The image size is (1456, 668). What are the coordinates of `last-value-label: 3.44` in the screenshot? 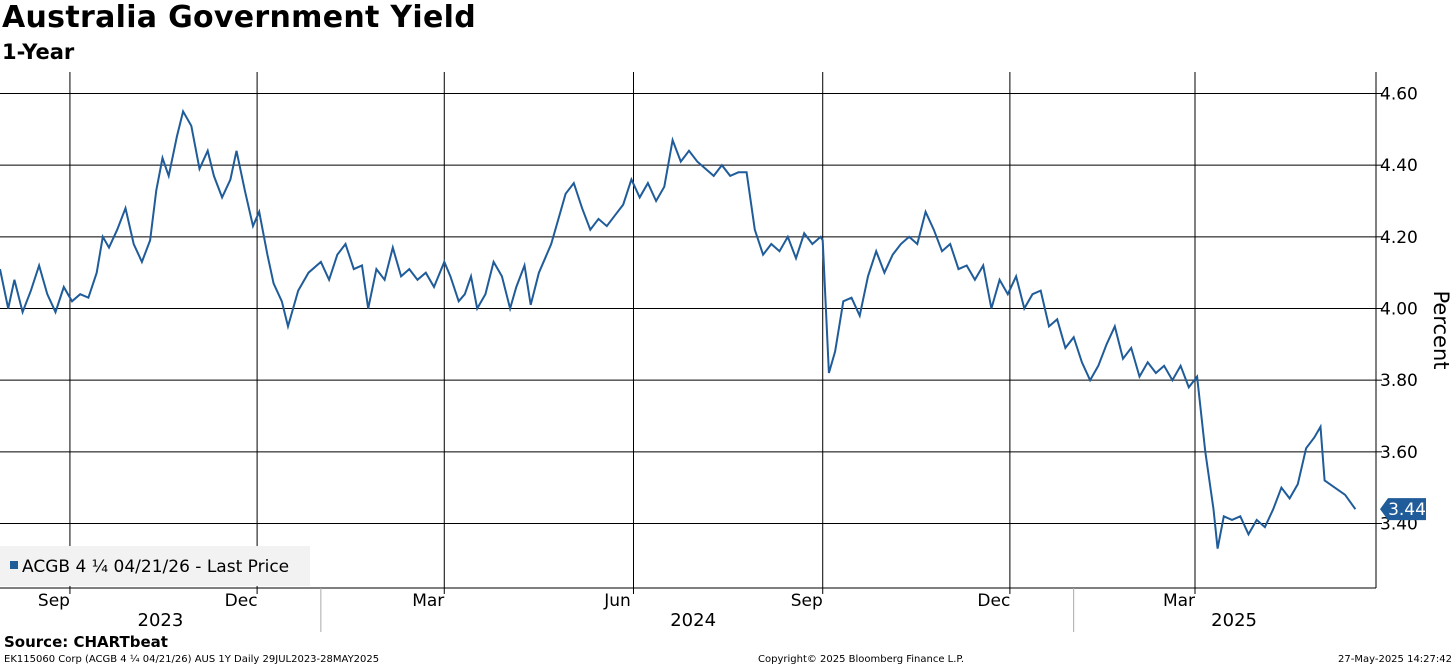 It's located at (1407, 510).